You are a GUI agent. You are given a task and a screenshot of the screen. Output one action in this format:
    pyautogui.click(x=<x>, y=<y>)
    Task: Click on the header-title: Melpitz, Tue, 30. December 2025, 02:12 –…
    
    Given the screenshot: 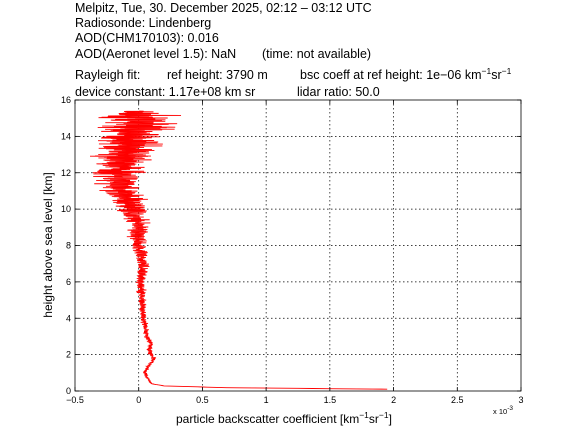 What is the action you would take?
    pyautogui.click(x=223, y=8)
    